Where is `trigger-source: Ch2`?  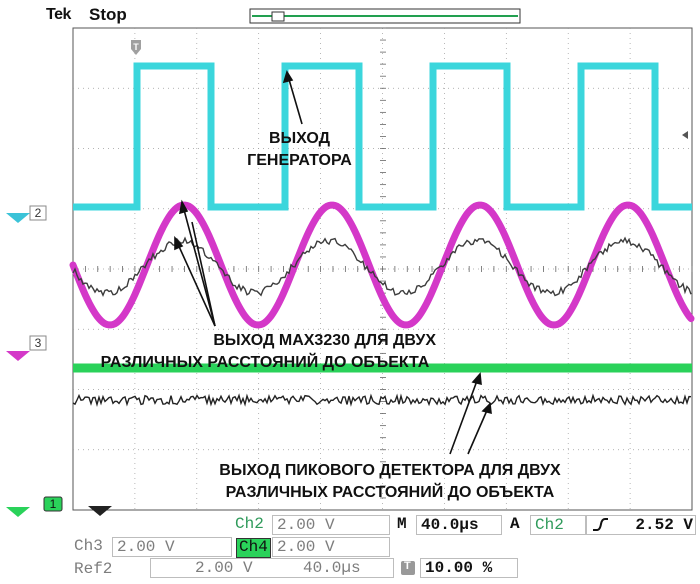
trigger-source: Ch2 is located at coordinates (558, 525).